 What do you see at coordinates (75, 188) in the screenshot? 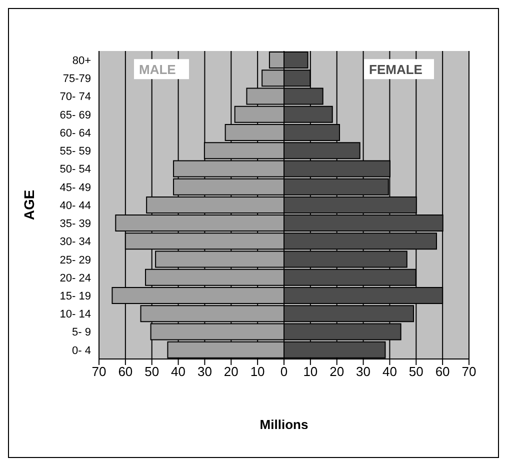
I see `y-tick-label: 45- 49` at bounding box center [75, 188].